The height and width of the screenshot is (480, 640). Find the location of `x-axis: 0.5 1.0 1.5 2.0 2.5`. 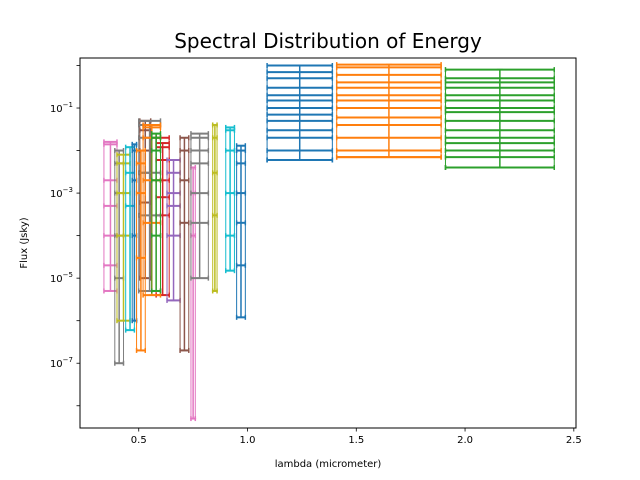

x-axis: 0.5 1.0 1.5 2.0 2.5 is located at coordinates (356, 437).